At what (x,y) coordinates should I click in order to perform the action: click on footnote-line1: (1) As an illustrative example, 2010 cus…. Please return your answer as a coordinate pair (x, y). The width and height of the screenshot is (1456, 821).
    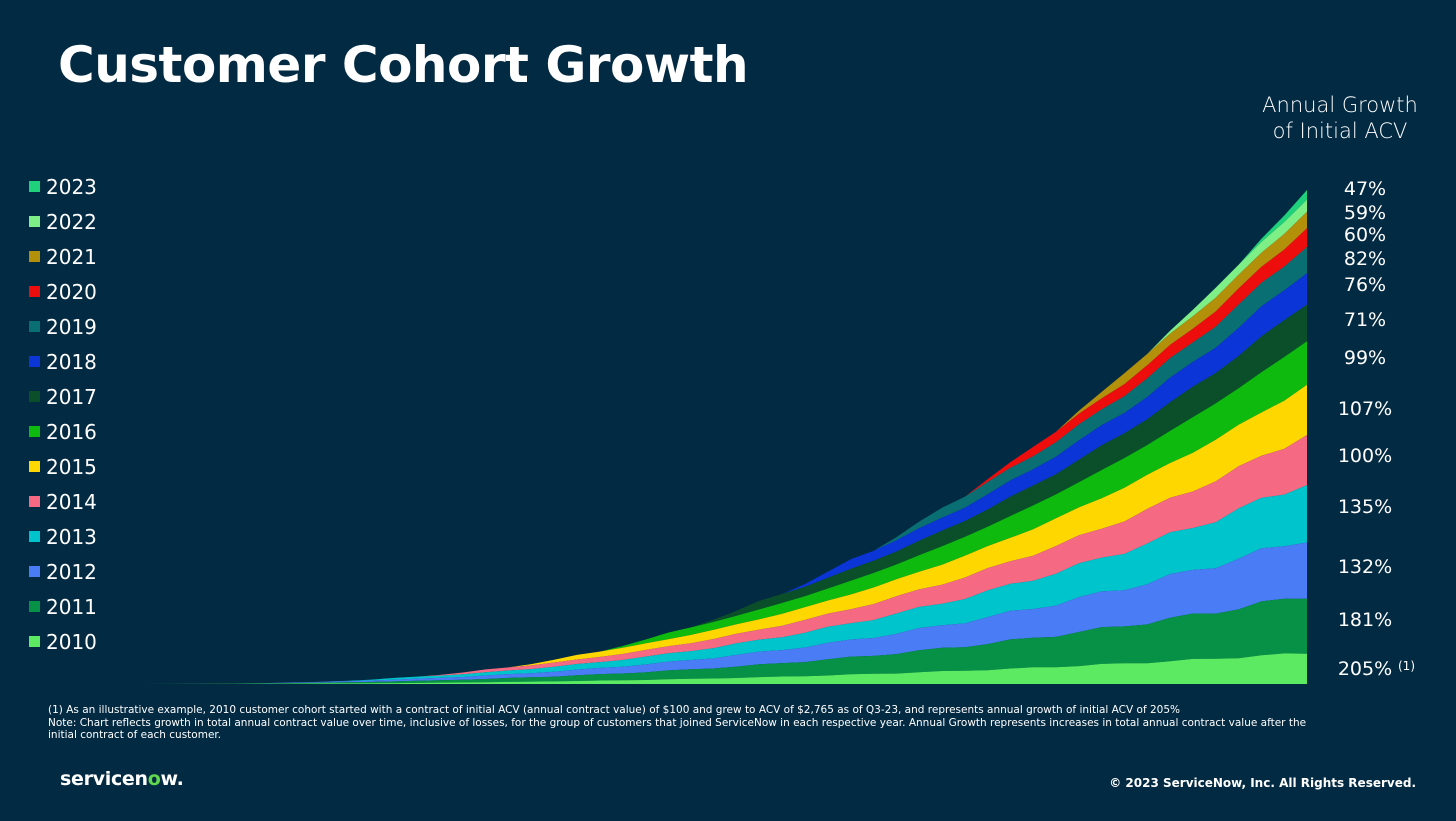
    Looking at the image, I should click on (614, 710).